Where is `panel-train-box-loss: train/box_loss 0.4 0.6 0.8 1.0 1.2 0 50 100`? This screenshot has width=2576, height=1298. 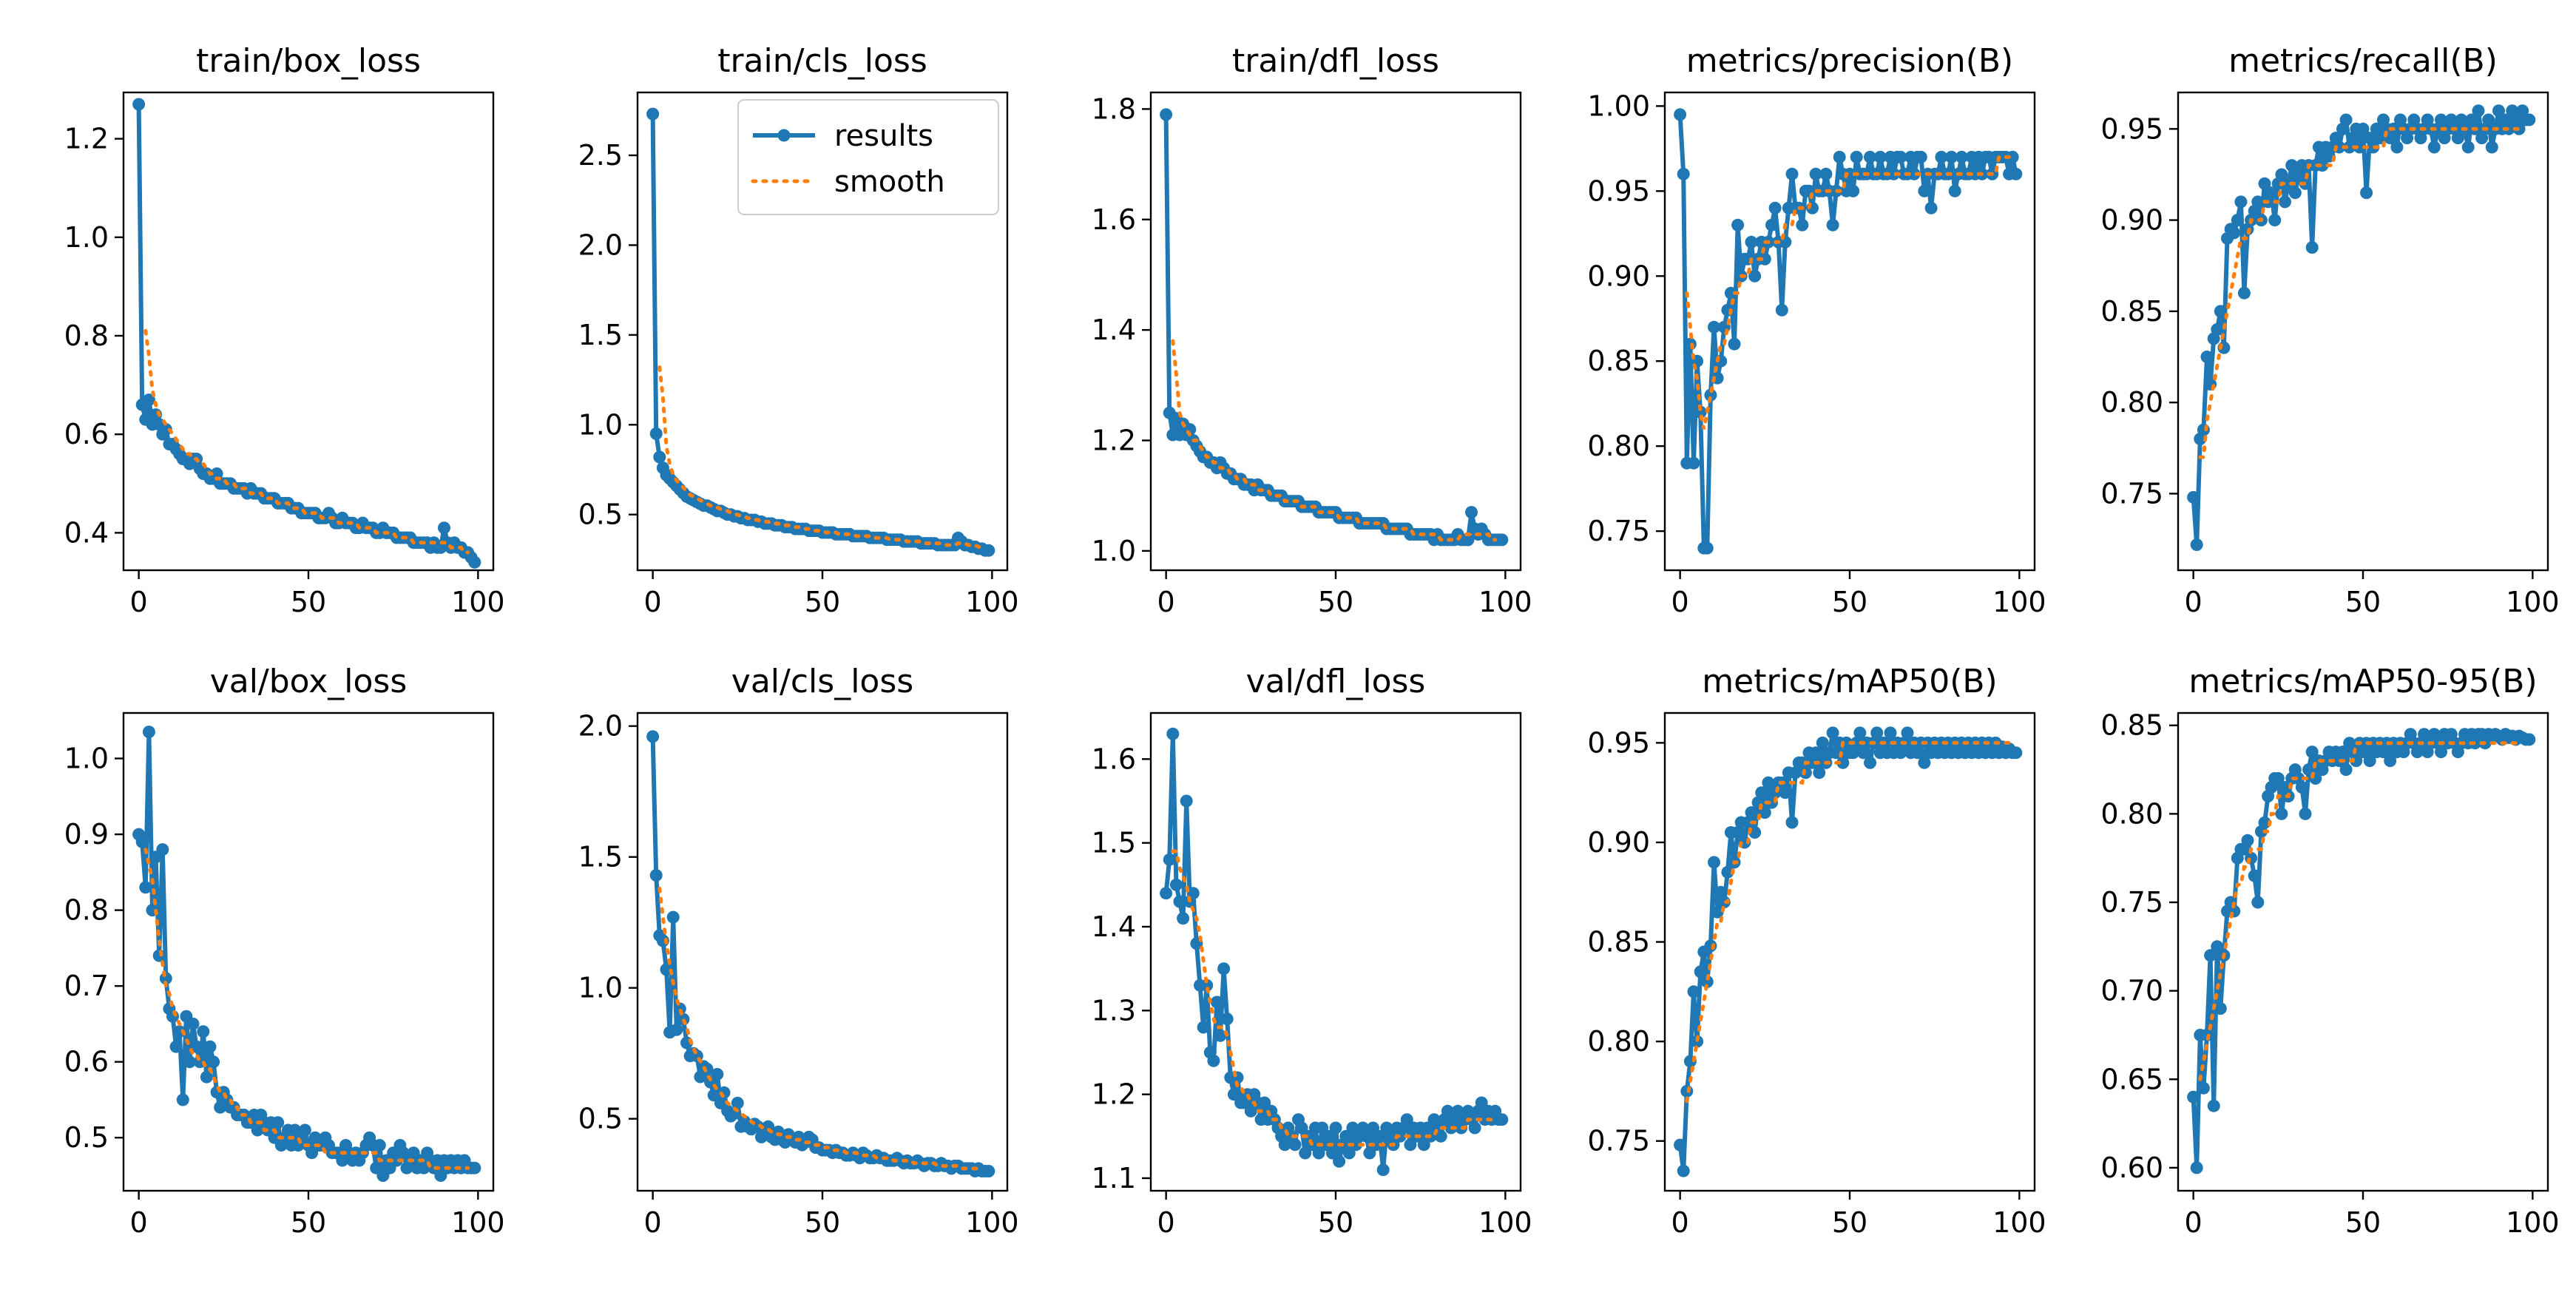 panel-train-box-loss: train/box_loss 0.4 0.6 0.8 1.0 1.2 0 50 100 is located at coordinates (284, 330).